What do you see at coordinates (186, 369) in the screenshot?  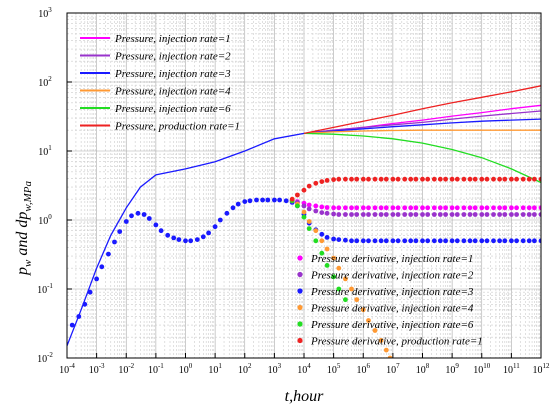 I see `x-tick-label: 10⁰` at bounding box center [186, 369].